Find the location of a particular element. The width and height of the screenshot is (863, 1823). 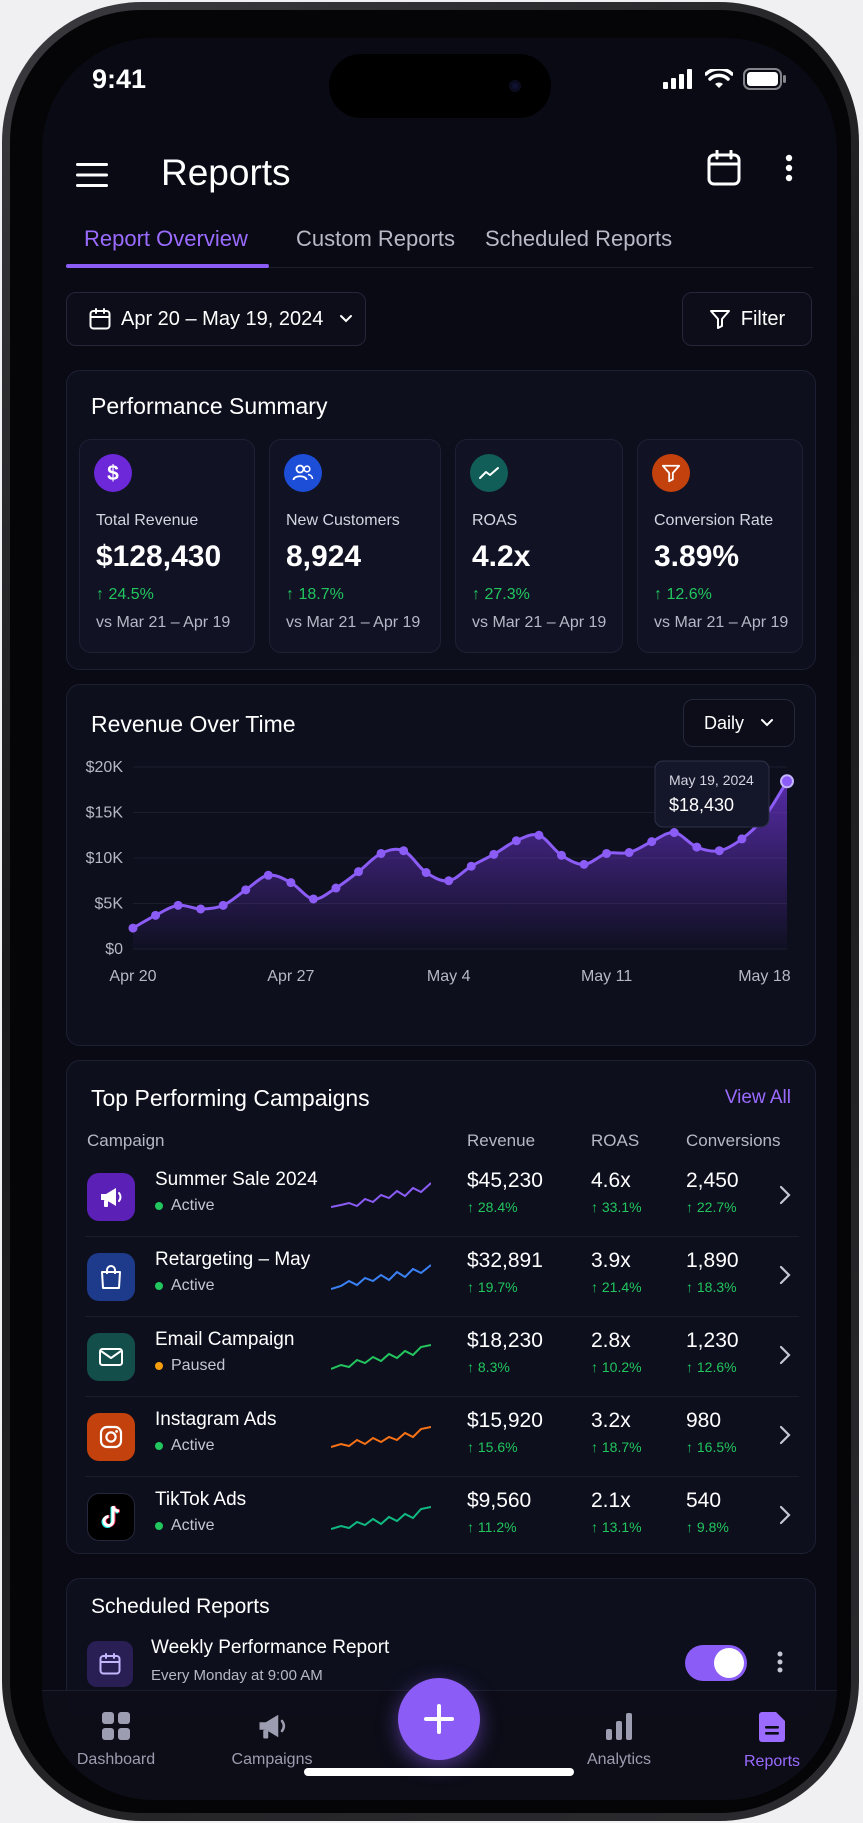

users-icon is located at coordinates (303, 473).